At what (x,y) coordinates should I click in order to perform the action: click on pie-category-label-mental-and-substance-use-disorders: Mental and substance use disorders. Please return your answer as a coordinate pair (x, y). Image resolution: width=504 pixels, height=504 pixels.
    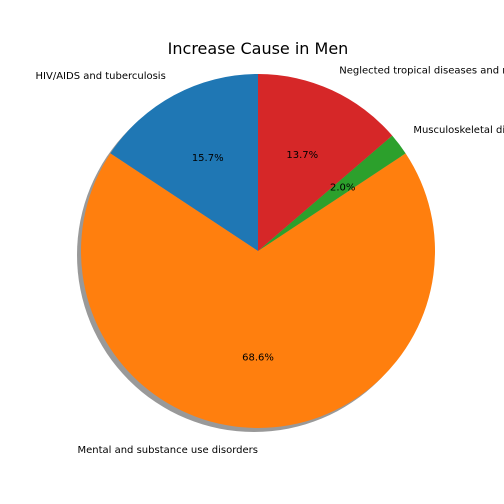
    Looking at the image, I should click on (167, 450).